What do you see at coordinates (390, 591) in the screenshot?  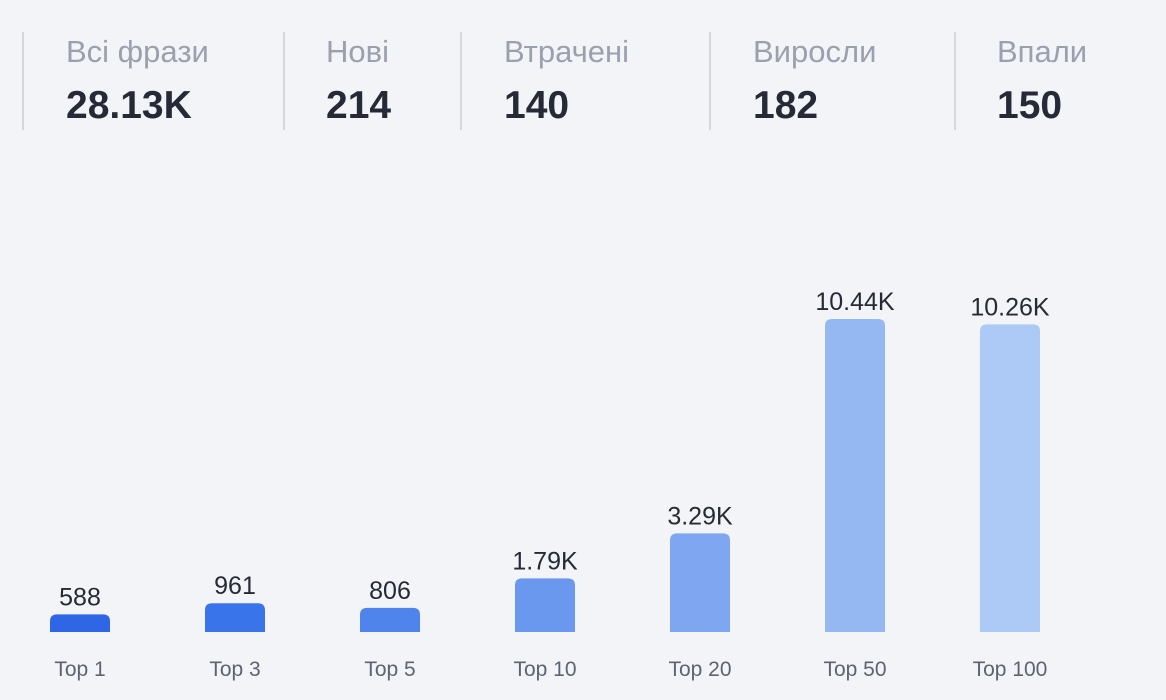 I see `bar-value-label: 806` at bounding box center [390, 591].